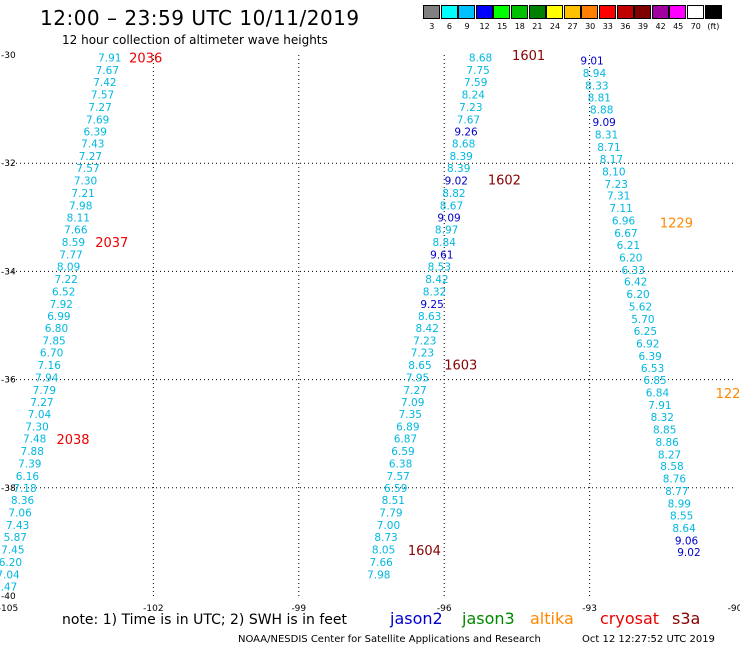 The width and height of the screenshot is (740, 650). What do you see at coordinates (502, 26) in the screenshot?
I see `colorscale-label: 15` at bounding box center [502, 26].